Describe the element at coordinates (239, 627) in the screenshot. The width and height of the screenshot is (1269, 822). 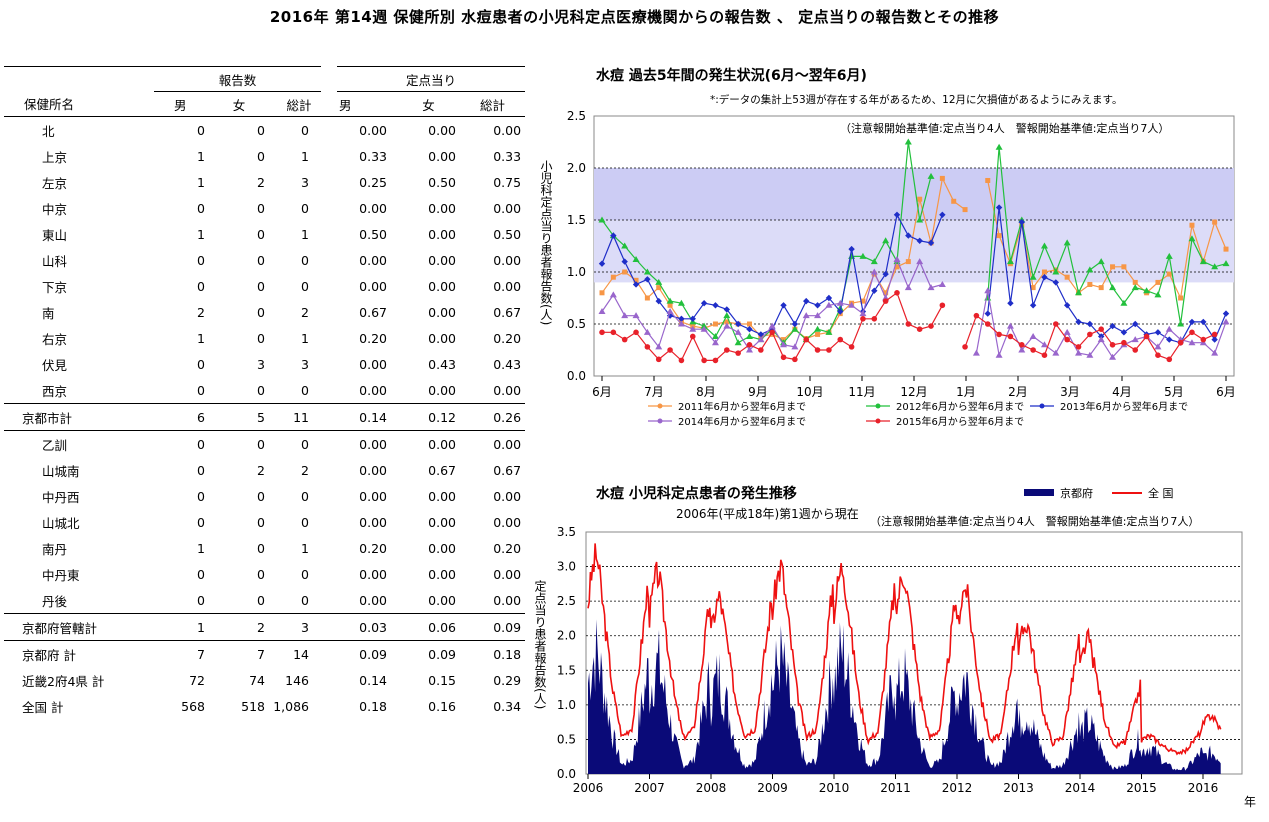
I see `cell-female-count: 2` at that location.